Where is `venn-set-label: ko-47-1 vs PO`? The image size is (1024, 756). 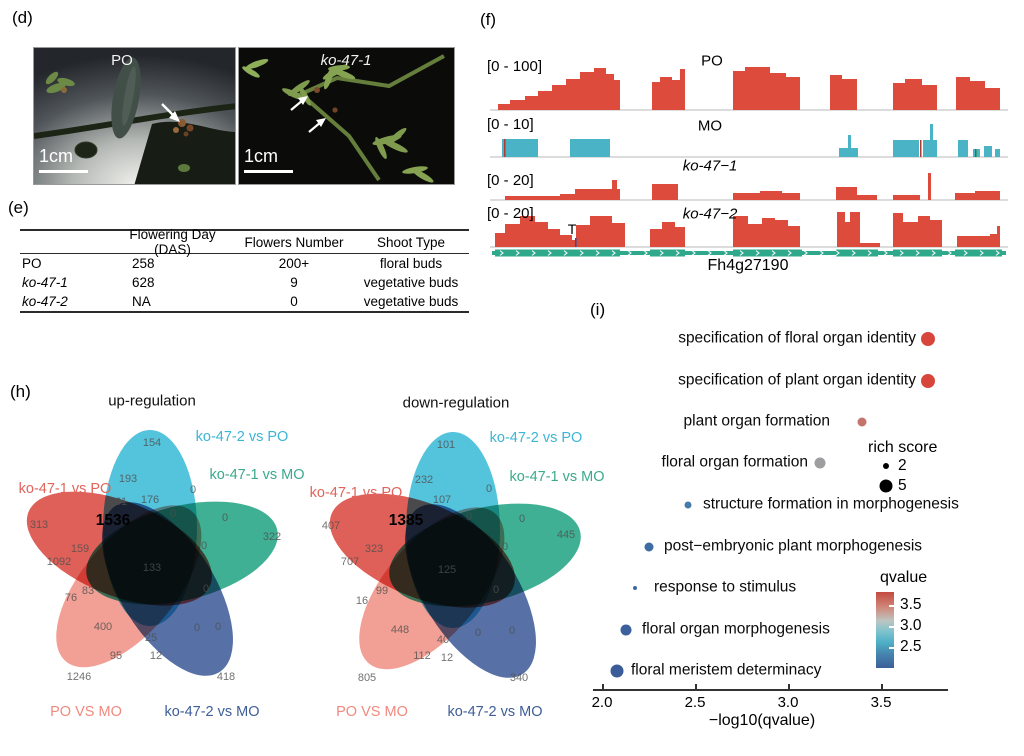
venn-set-label: ko-47-1 vs PO is located at coordinates (356, 493).